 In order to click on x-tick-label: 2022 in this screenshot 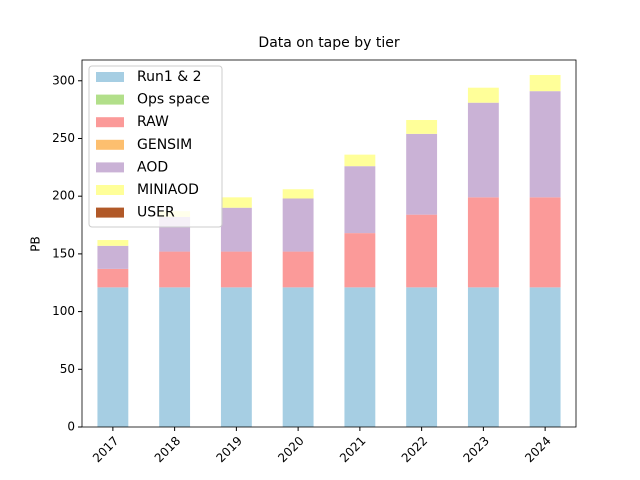, I will do `click(414, 449)`.